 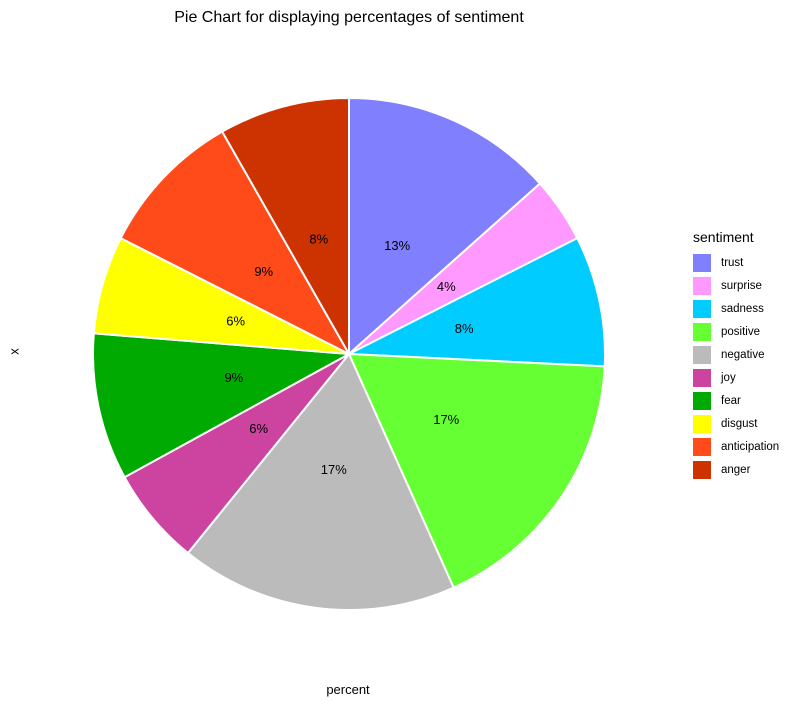 I want to click on legend-label: fear, so click(x=731, y=400).